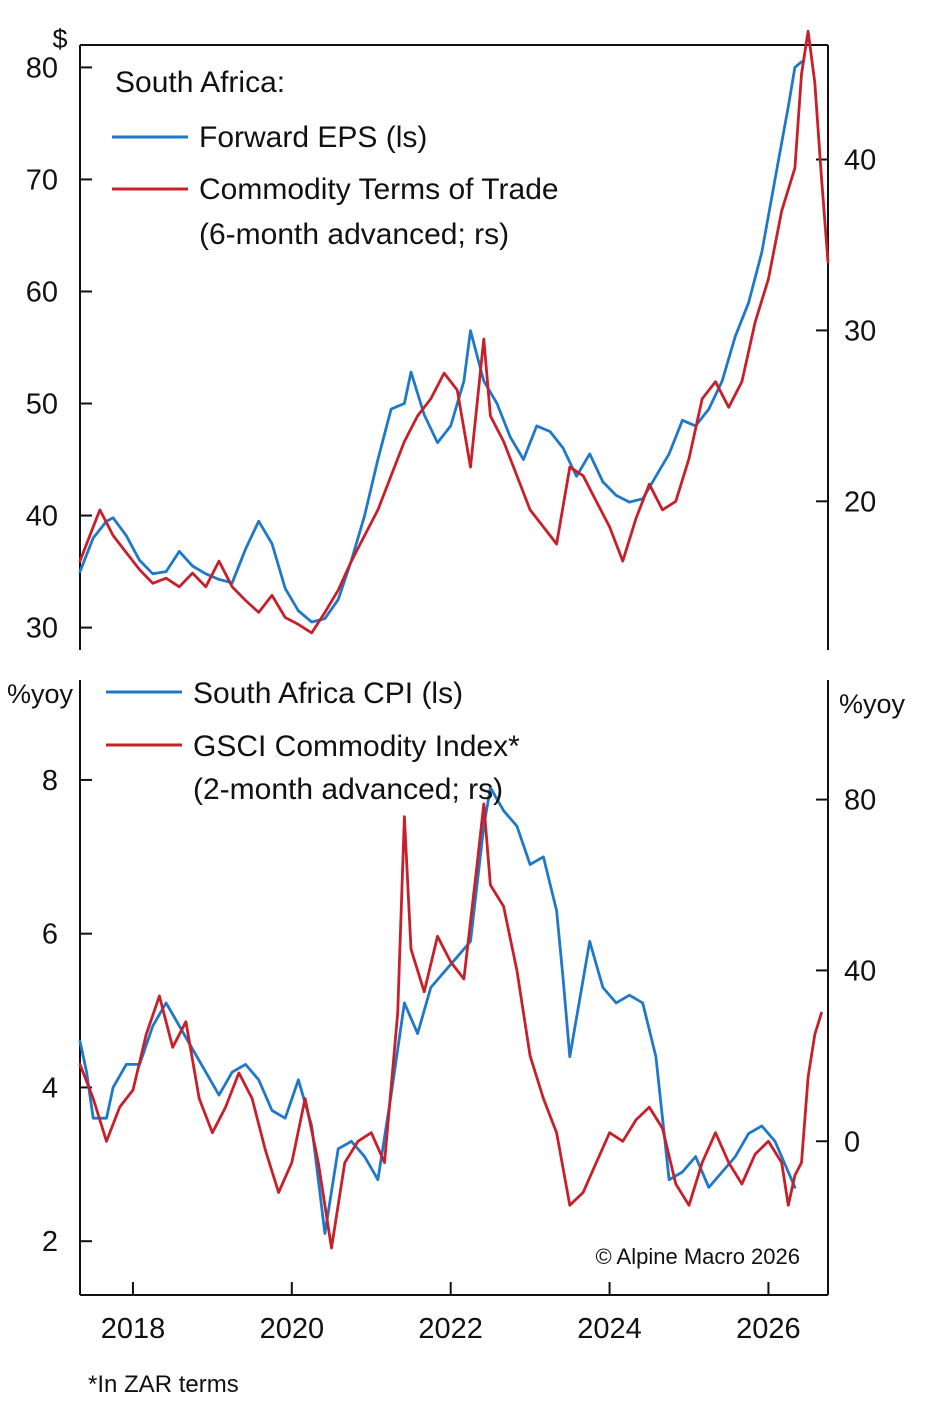 Image resolution: width=933 pixels, height=1416 pixels. What do you see at coordinates (42, 68) in the screenshot?
I see `top-left-tick-label: 80` at bounding box center [42, 68].